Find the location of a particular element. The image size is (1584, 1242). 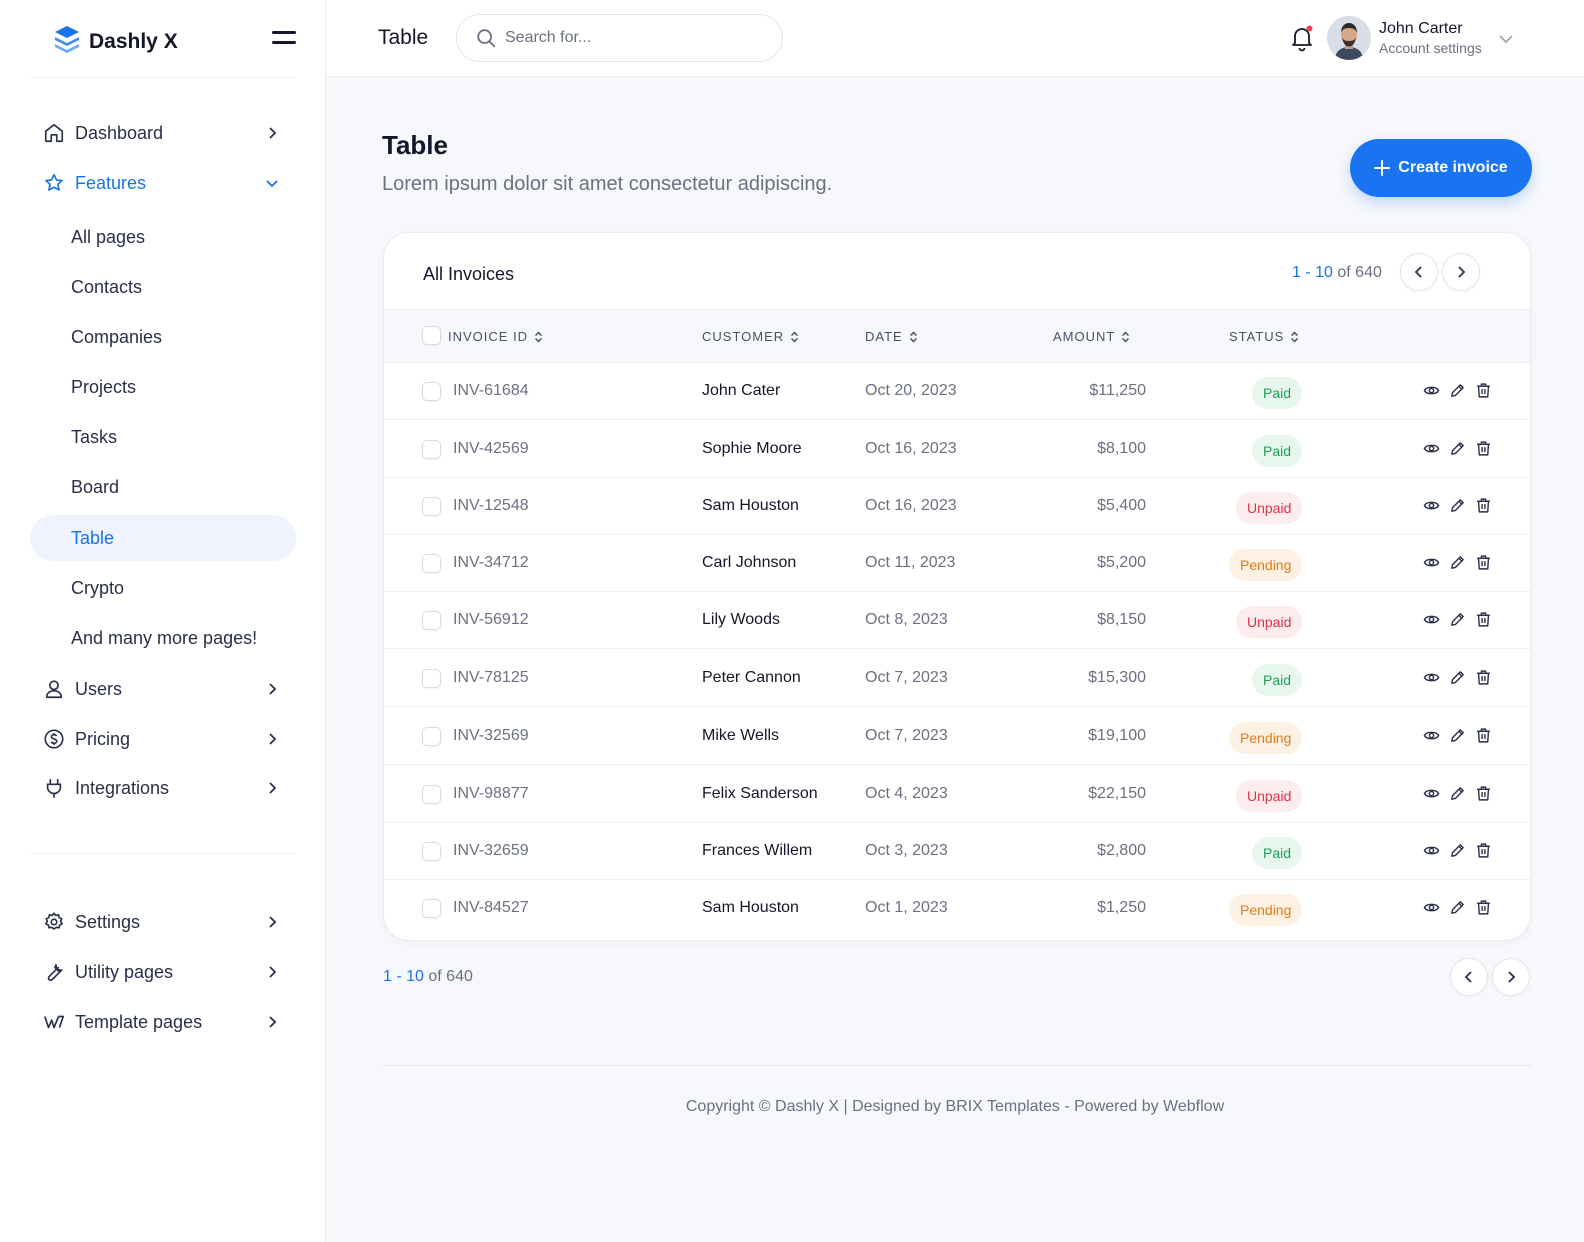

sidebar-subitem-companies: Companies is located at coordinates (117, 336).